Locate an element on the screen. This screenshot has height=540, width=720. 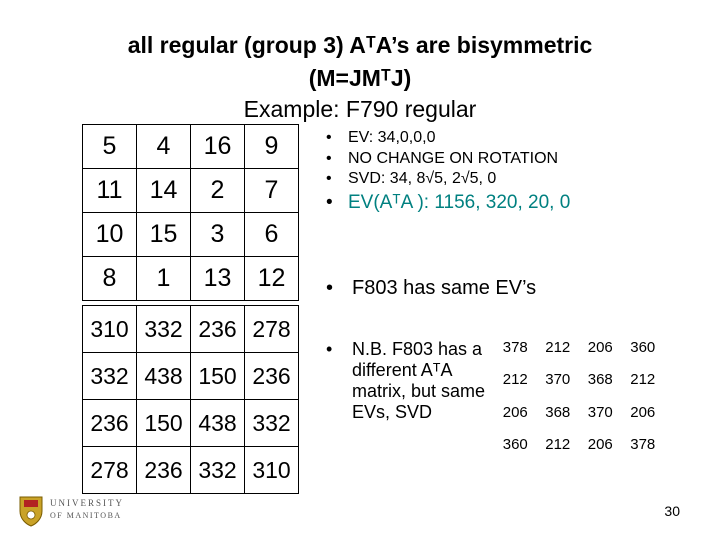
table-row: 206 368 370 206 is located at coordinates (579, 412).